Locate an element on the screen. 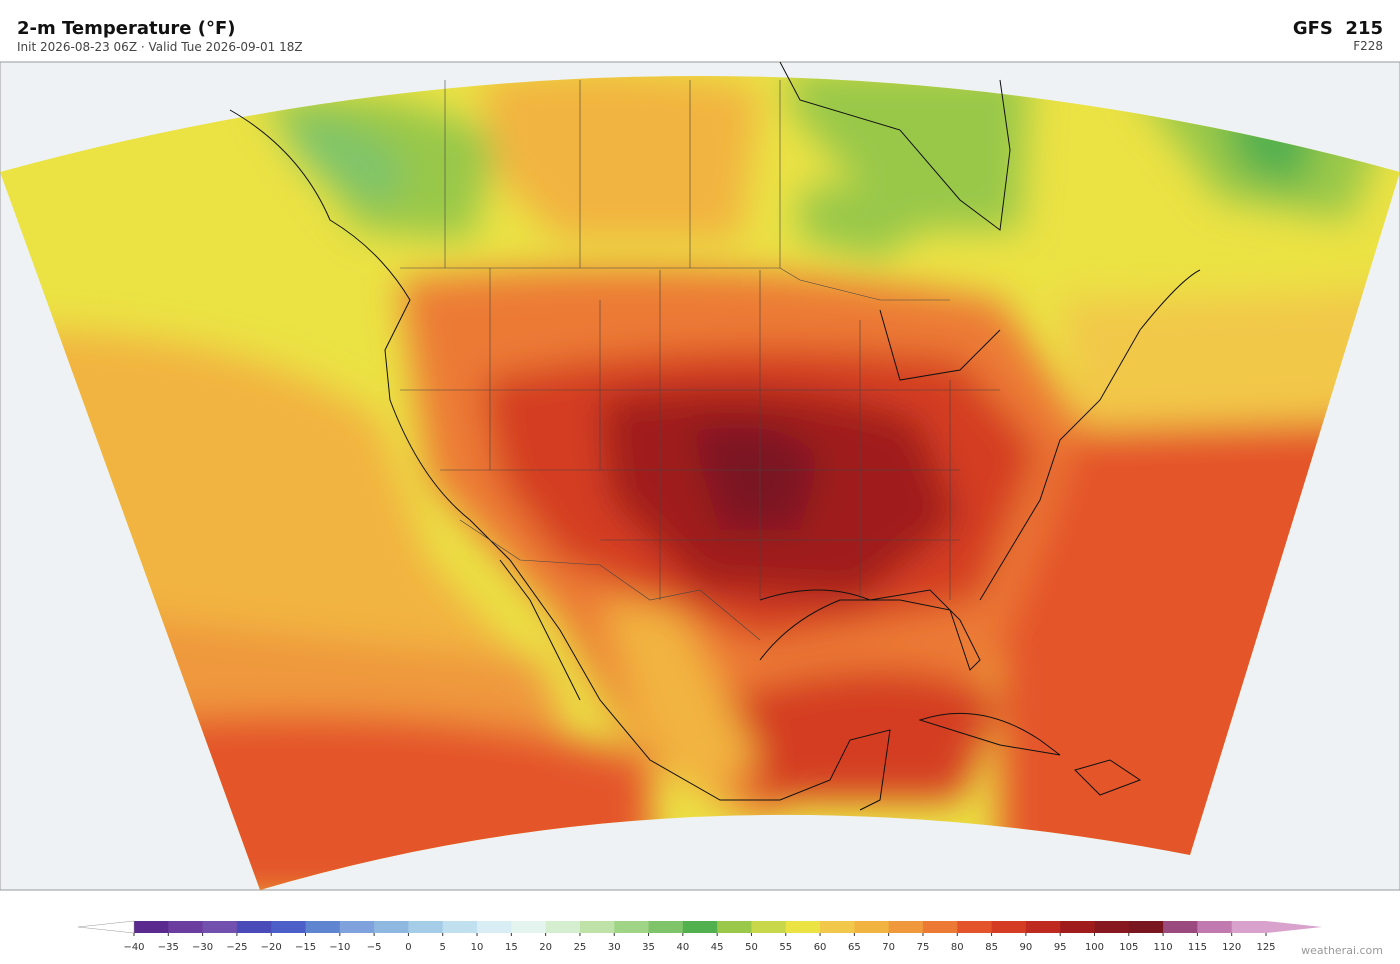 The height and width of the screenshot is (964, 1400). colorbar-tick-label: 100 is located at coordinates (1094, 947).